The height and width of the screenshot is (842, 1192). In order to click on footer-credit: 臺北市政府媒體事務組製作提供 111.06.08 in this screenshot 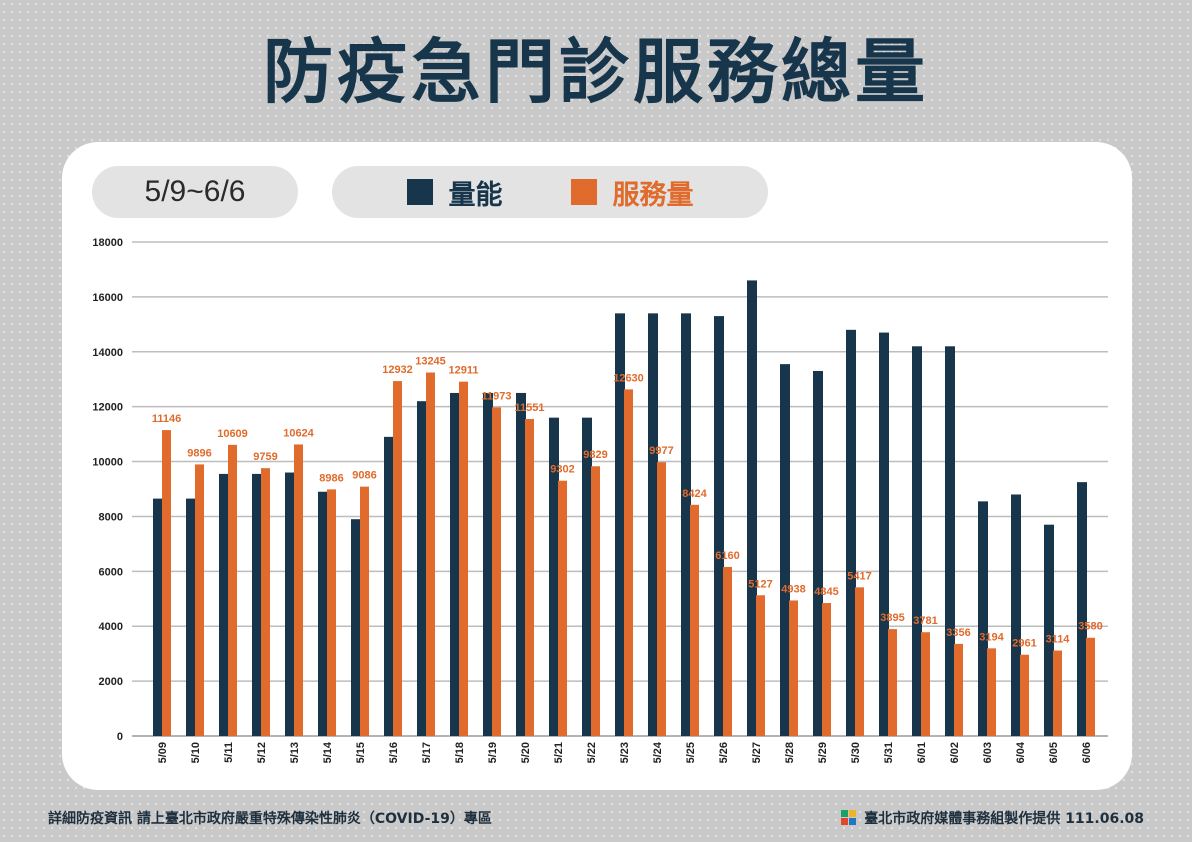, I will do `click(992, 818)`.